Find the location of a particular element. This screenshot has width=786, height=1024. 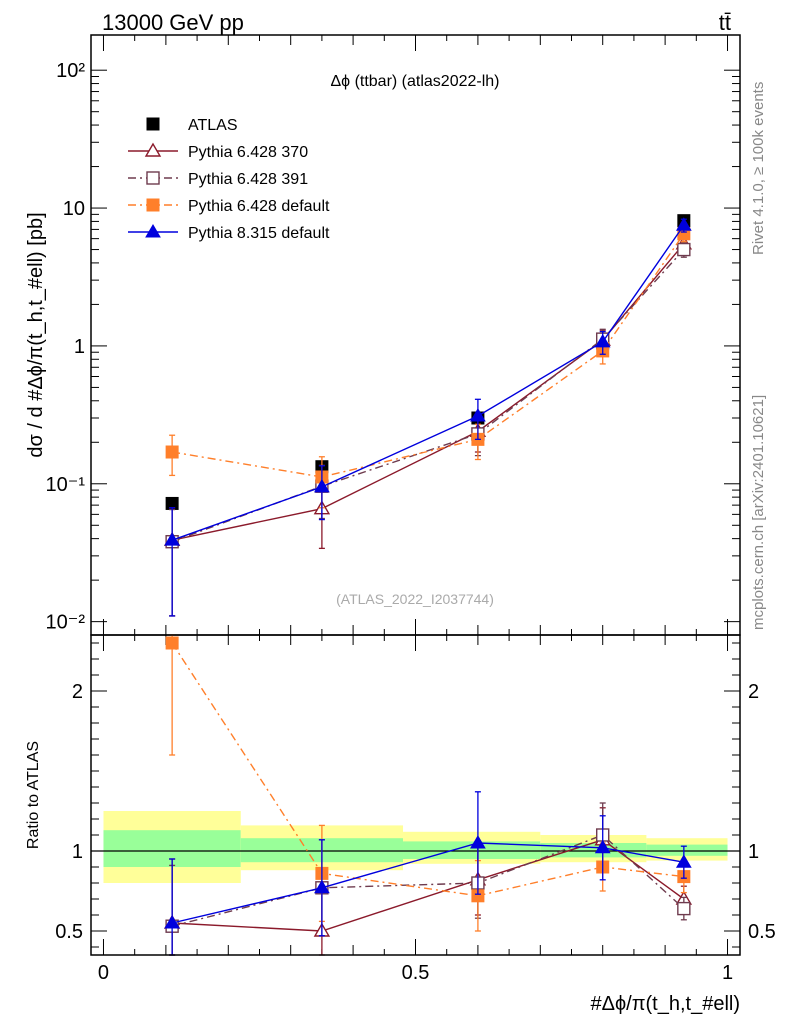

main-y-axis-label: dσ / d #Δϕ/π(t_h,t_#ell) [pb] is located at coordinates (36, 334).